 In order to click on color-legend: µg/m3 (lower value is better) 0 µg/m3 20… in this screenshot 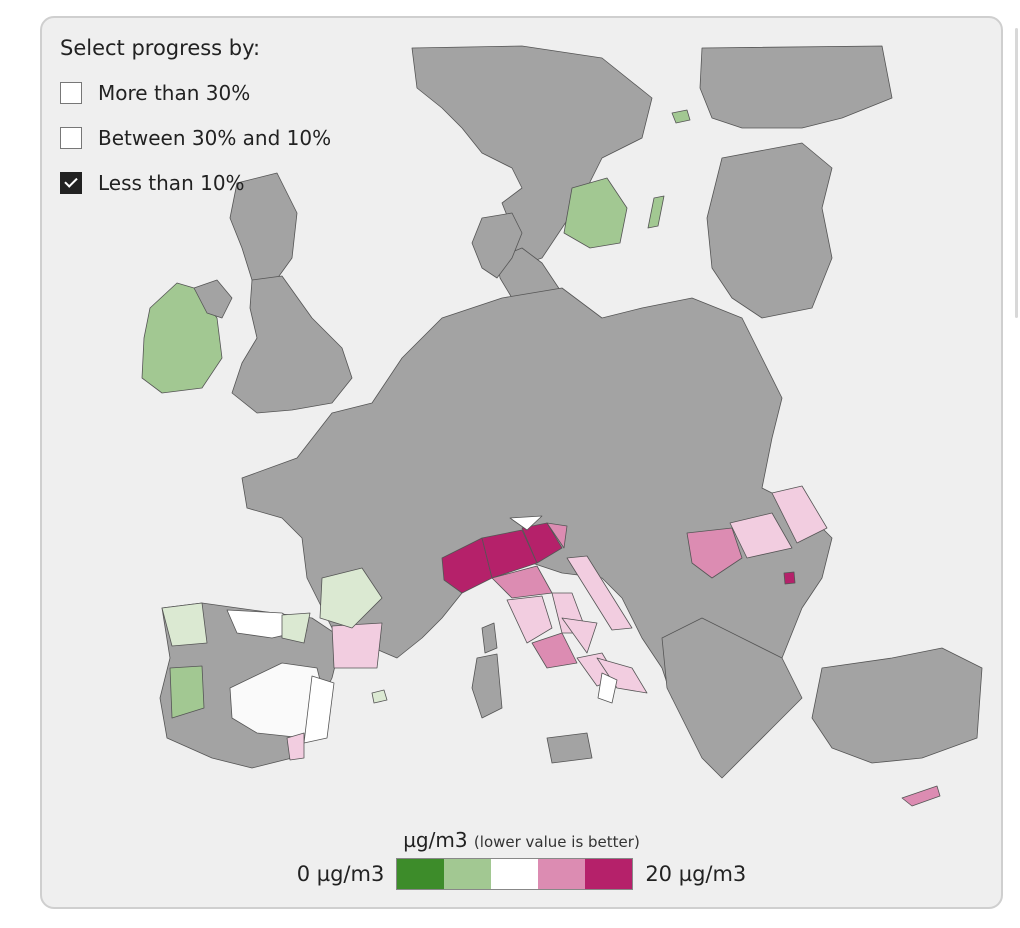, I will do `click(521, 859)`.